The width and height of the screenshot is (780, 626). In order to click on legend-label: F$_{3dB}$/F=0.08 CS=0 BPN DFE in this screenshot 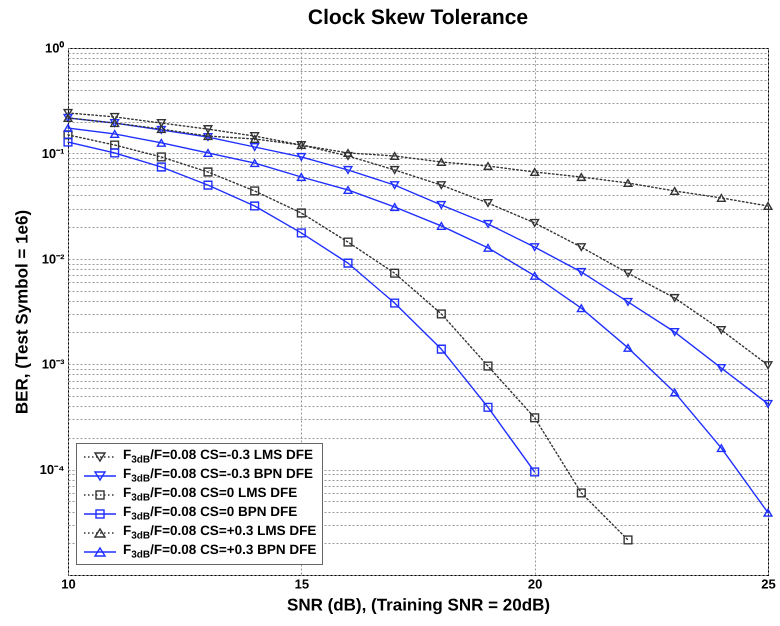, I will do `click(210, 513)`.